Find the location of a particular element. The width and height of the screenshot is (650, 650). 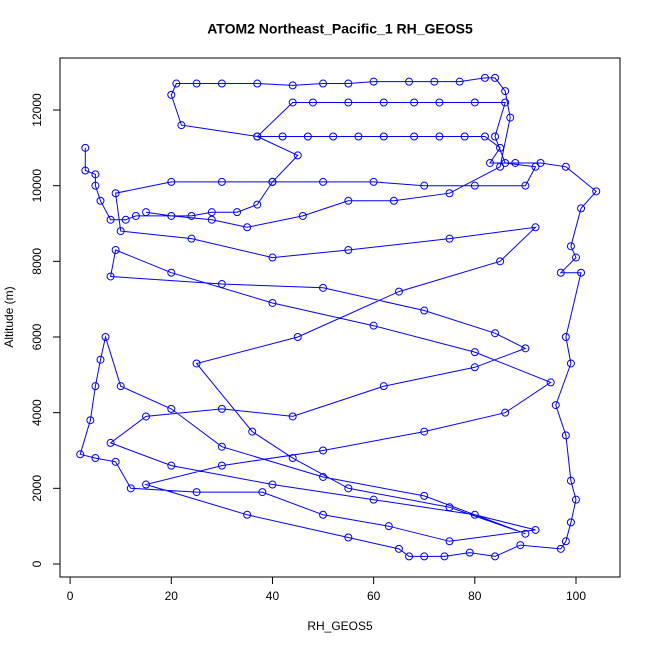

y-tick-label: 10000 is located at coordinates (37, 186).